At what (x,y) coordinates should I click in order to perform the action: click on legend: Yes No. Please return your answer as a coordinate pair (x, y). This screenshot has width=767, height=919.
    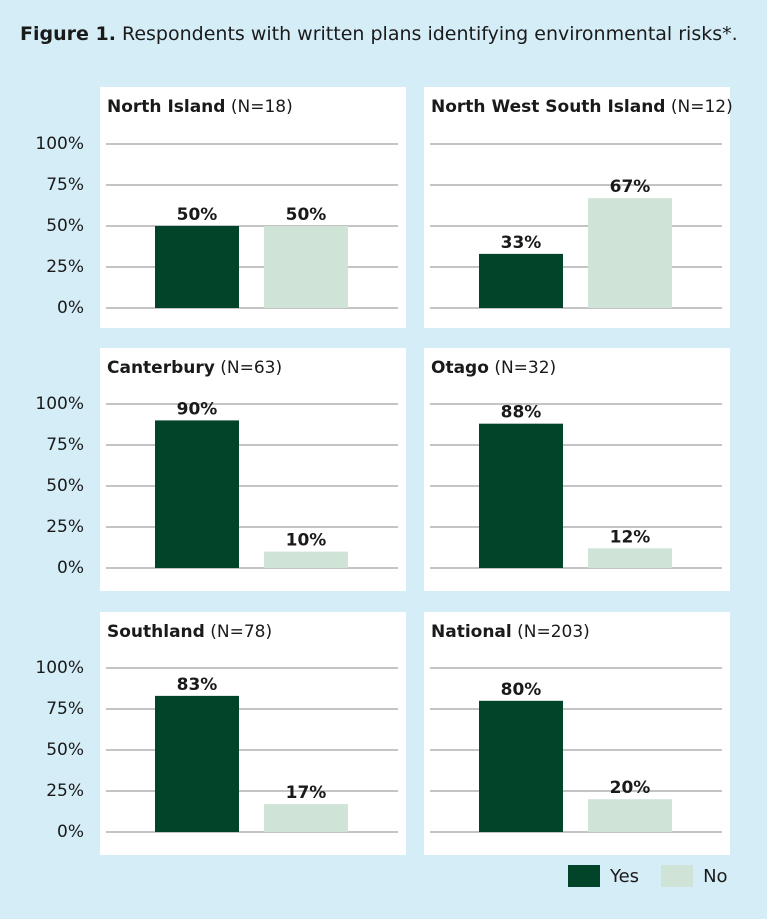
    Looking at the image, I should click on (648, 876).